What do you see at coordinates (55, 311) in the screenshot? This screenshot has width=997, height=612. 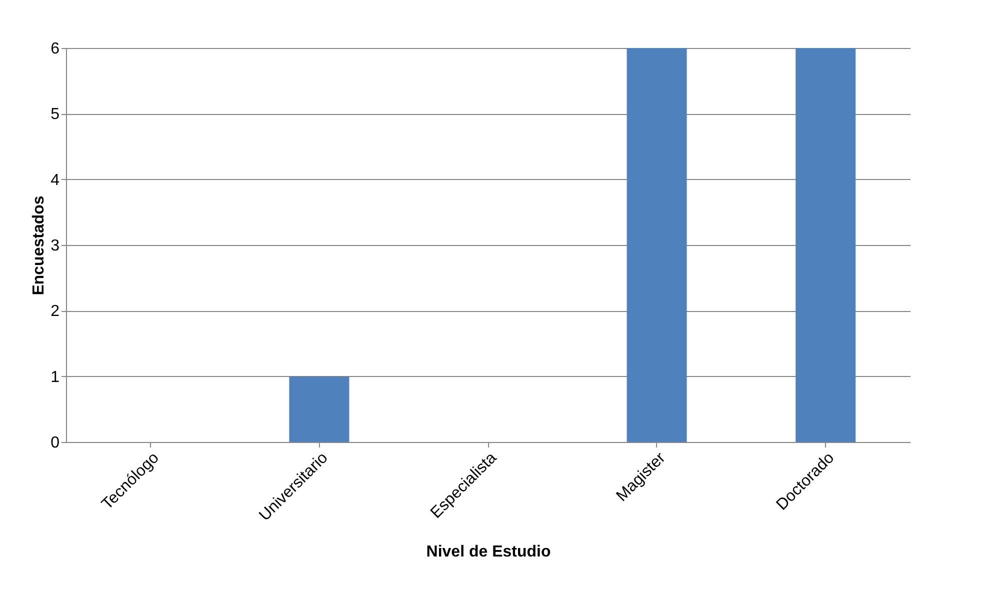 I see `y-tick-label: 2` at bounding box center [55, 311].